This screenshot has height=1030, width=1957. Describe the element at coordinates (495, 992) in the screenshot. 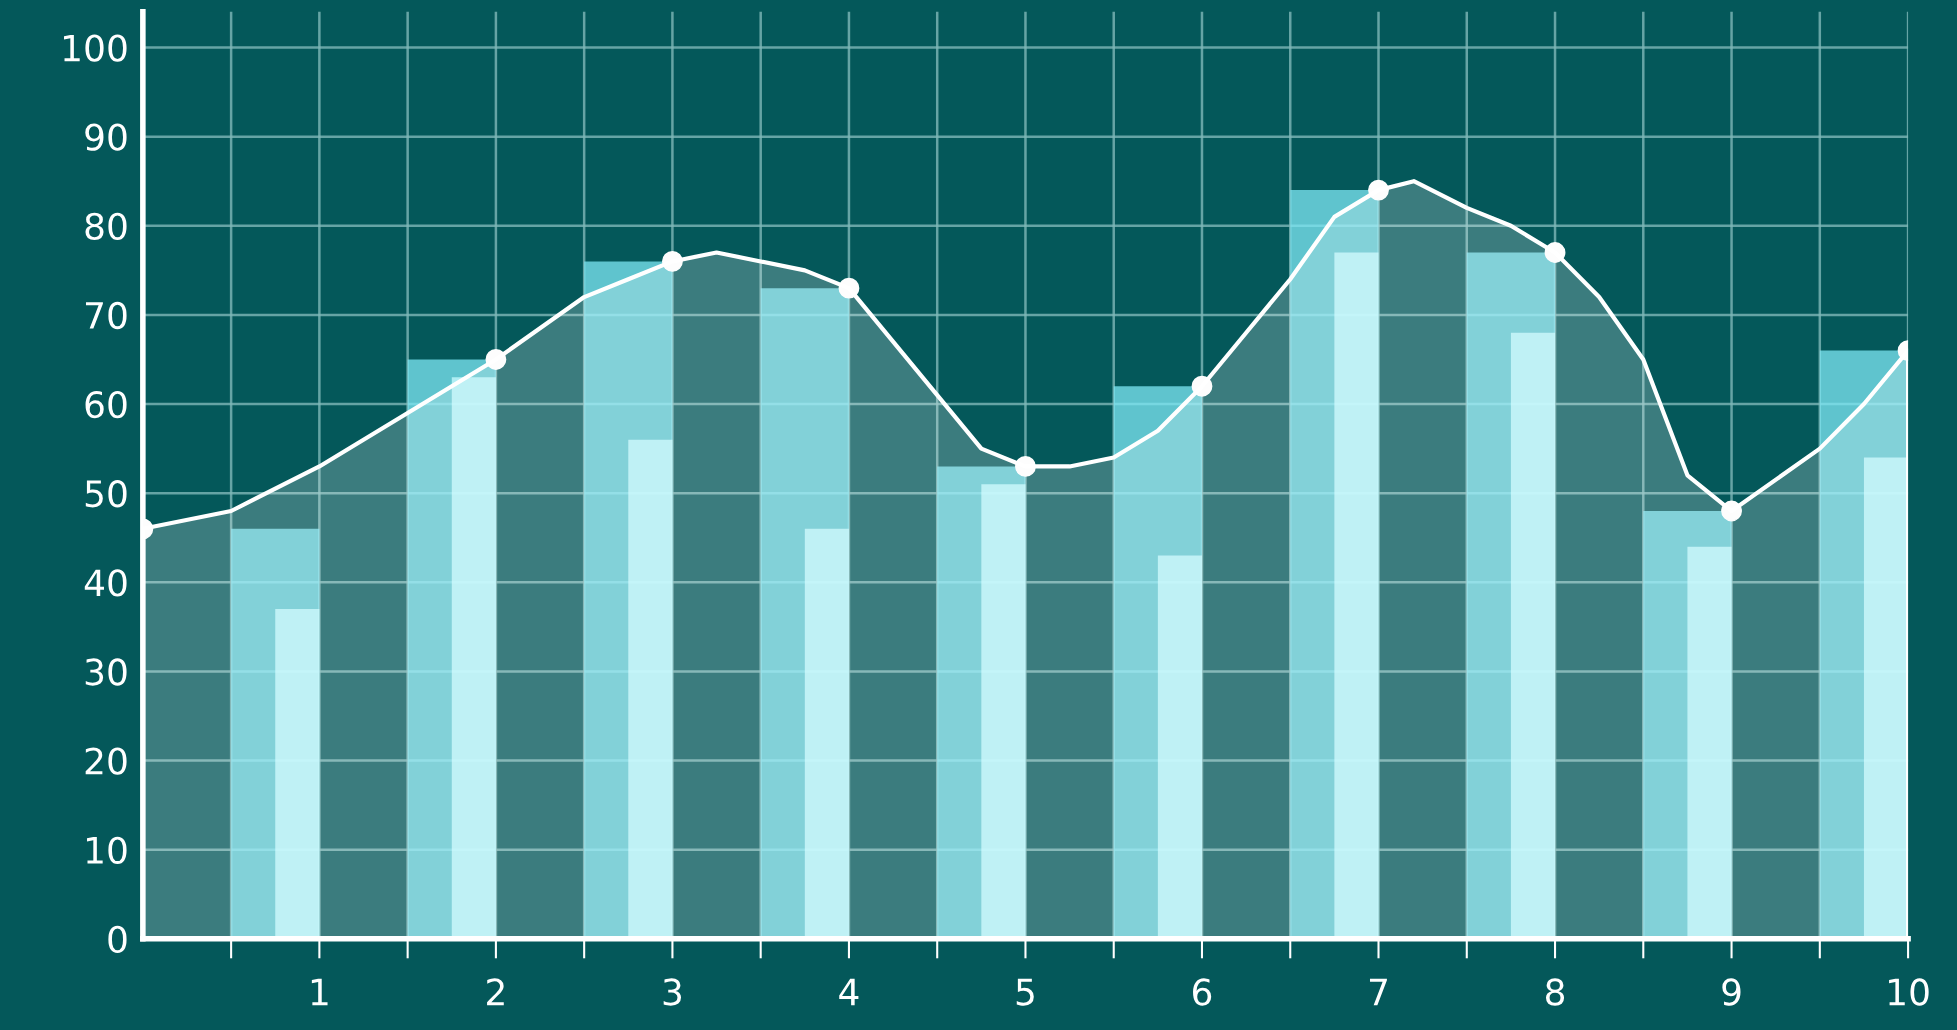

I see `x-tick-label: 2` at that location.